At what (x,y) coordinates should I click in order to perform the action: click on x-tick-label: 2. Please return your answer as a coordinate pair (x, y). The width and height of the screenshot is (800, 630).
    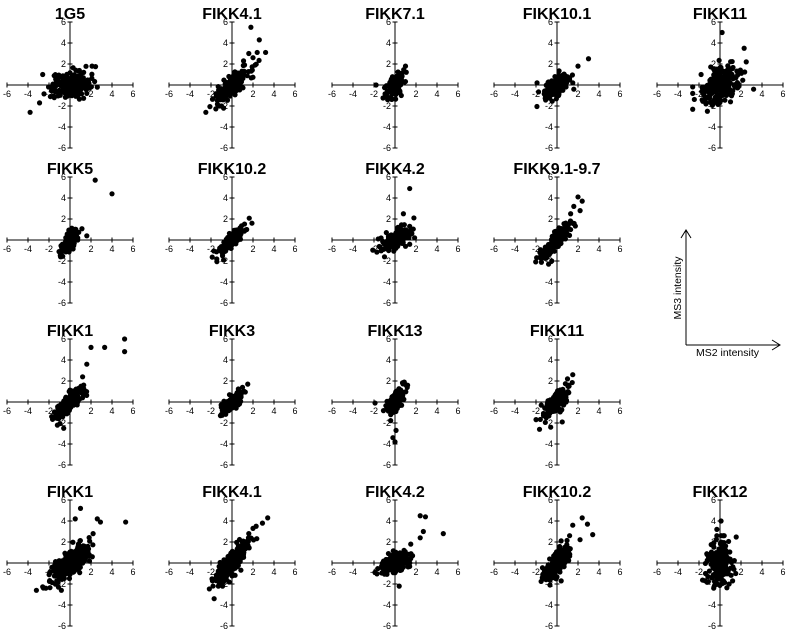
    Looking at the image, I should click on (740, 94).